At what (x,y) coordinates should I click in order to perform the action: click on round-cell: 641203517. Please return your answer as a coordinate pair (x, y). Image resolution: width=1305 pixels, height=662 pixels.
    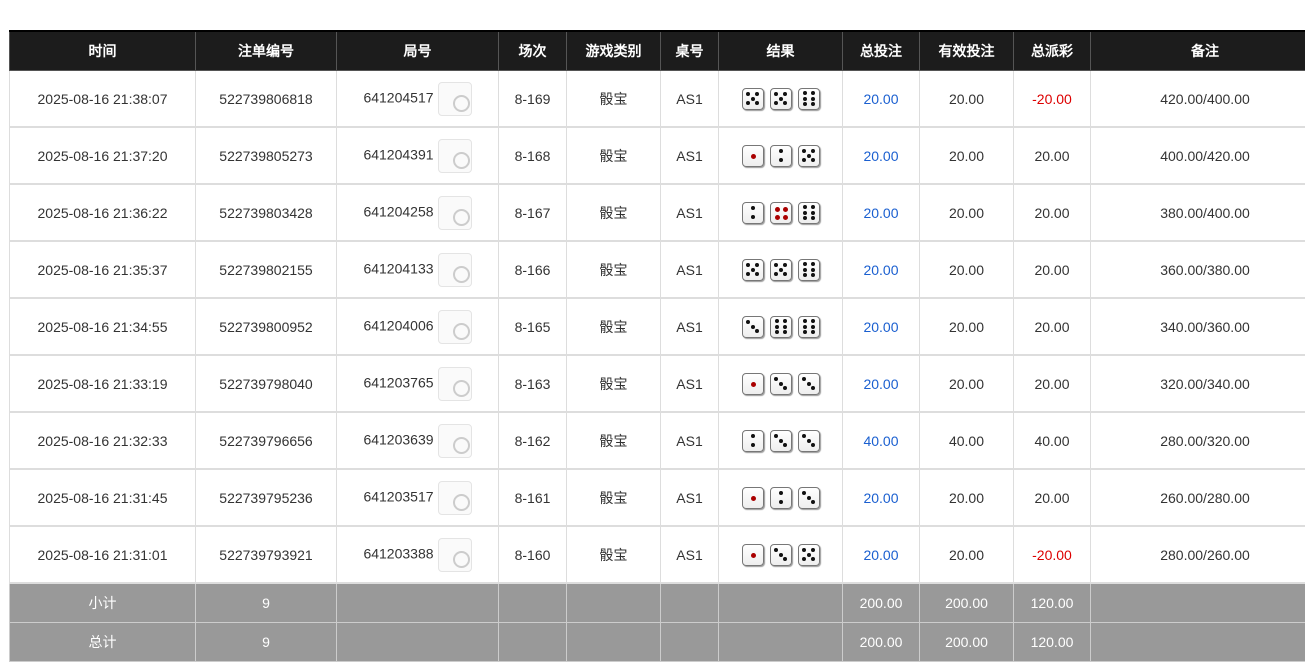
    Looking at the image, I should click on (418, 497).